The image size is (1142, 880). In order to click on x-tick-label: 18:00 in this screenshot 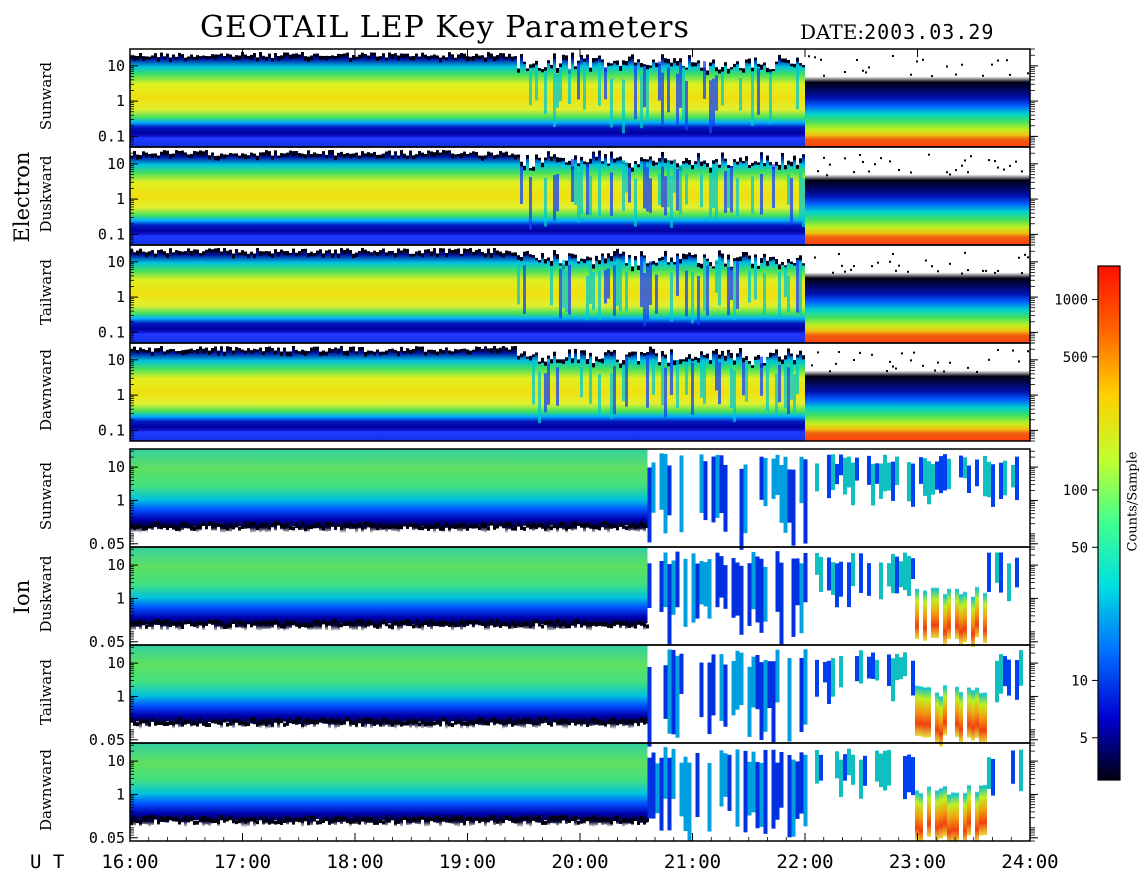, I will do `click(354, 862)`.